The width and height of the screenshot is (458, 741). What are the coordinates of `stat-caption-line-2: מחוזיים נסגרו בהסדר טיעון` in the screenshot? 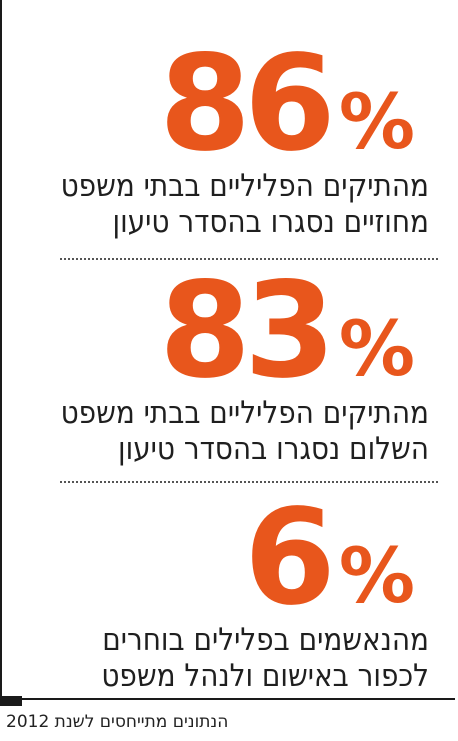 It's located at (270, 222).